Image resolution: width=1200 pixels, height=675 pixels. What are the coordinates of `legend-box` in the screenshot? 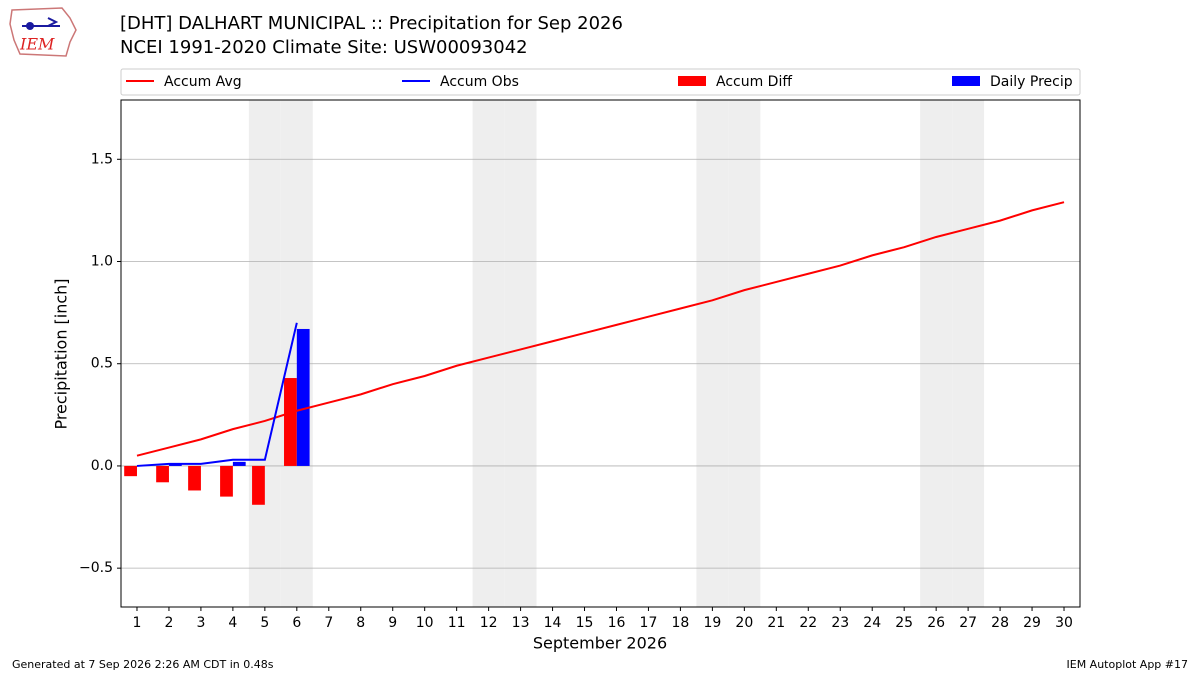 It's located at (600, 82).